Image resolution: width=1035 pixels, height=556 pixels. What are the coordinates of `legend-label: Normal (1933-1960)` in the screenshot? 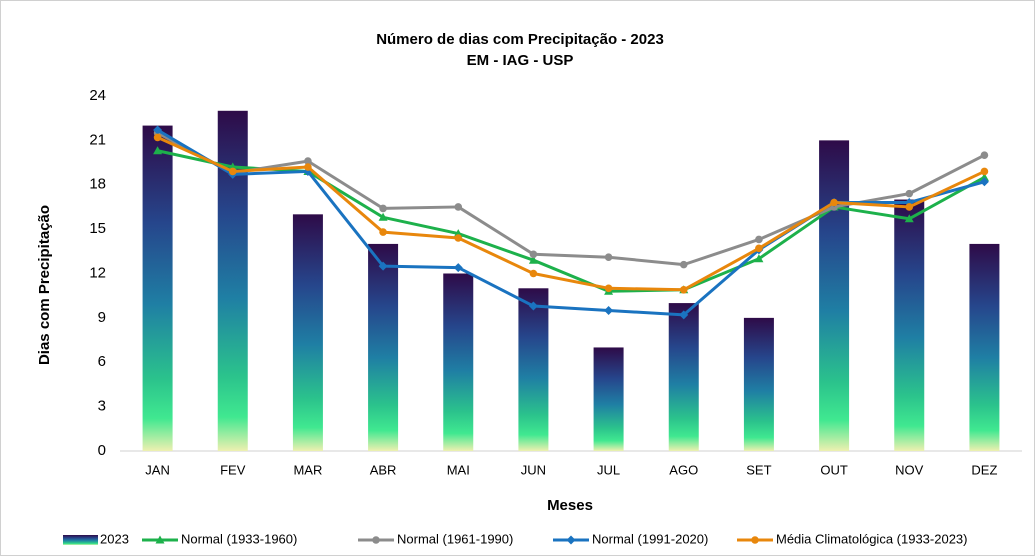 It's located at (239, 538).